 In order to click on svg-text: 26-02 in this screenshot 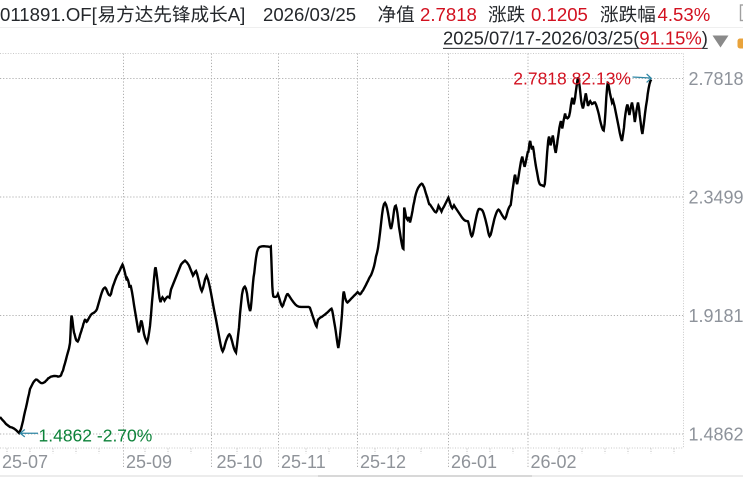, I will do `click(554, 462)`.